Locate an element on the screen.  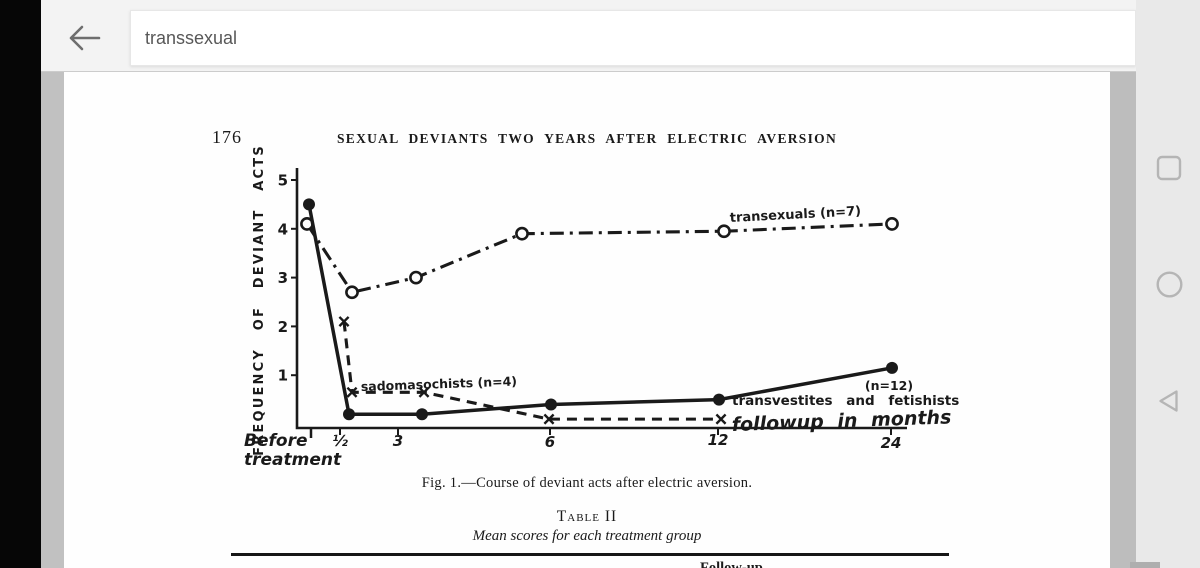
page-number: 176 is located at coordinates (227, 137).